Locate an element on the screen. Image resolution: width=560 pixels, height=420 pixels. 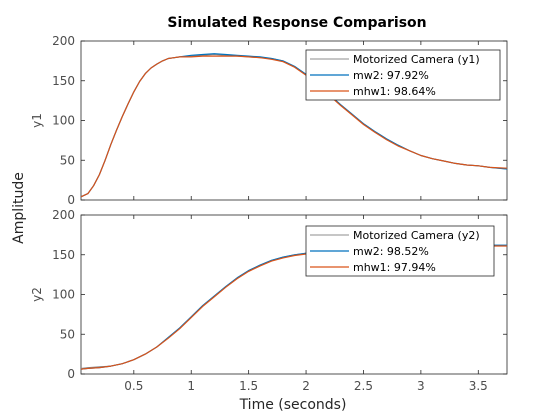
x-tick-label: 3.5 is located at coordinates (478, 386).